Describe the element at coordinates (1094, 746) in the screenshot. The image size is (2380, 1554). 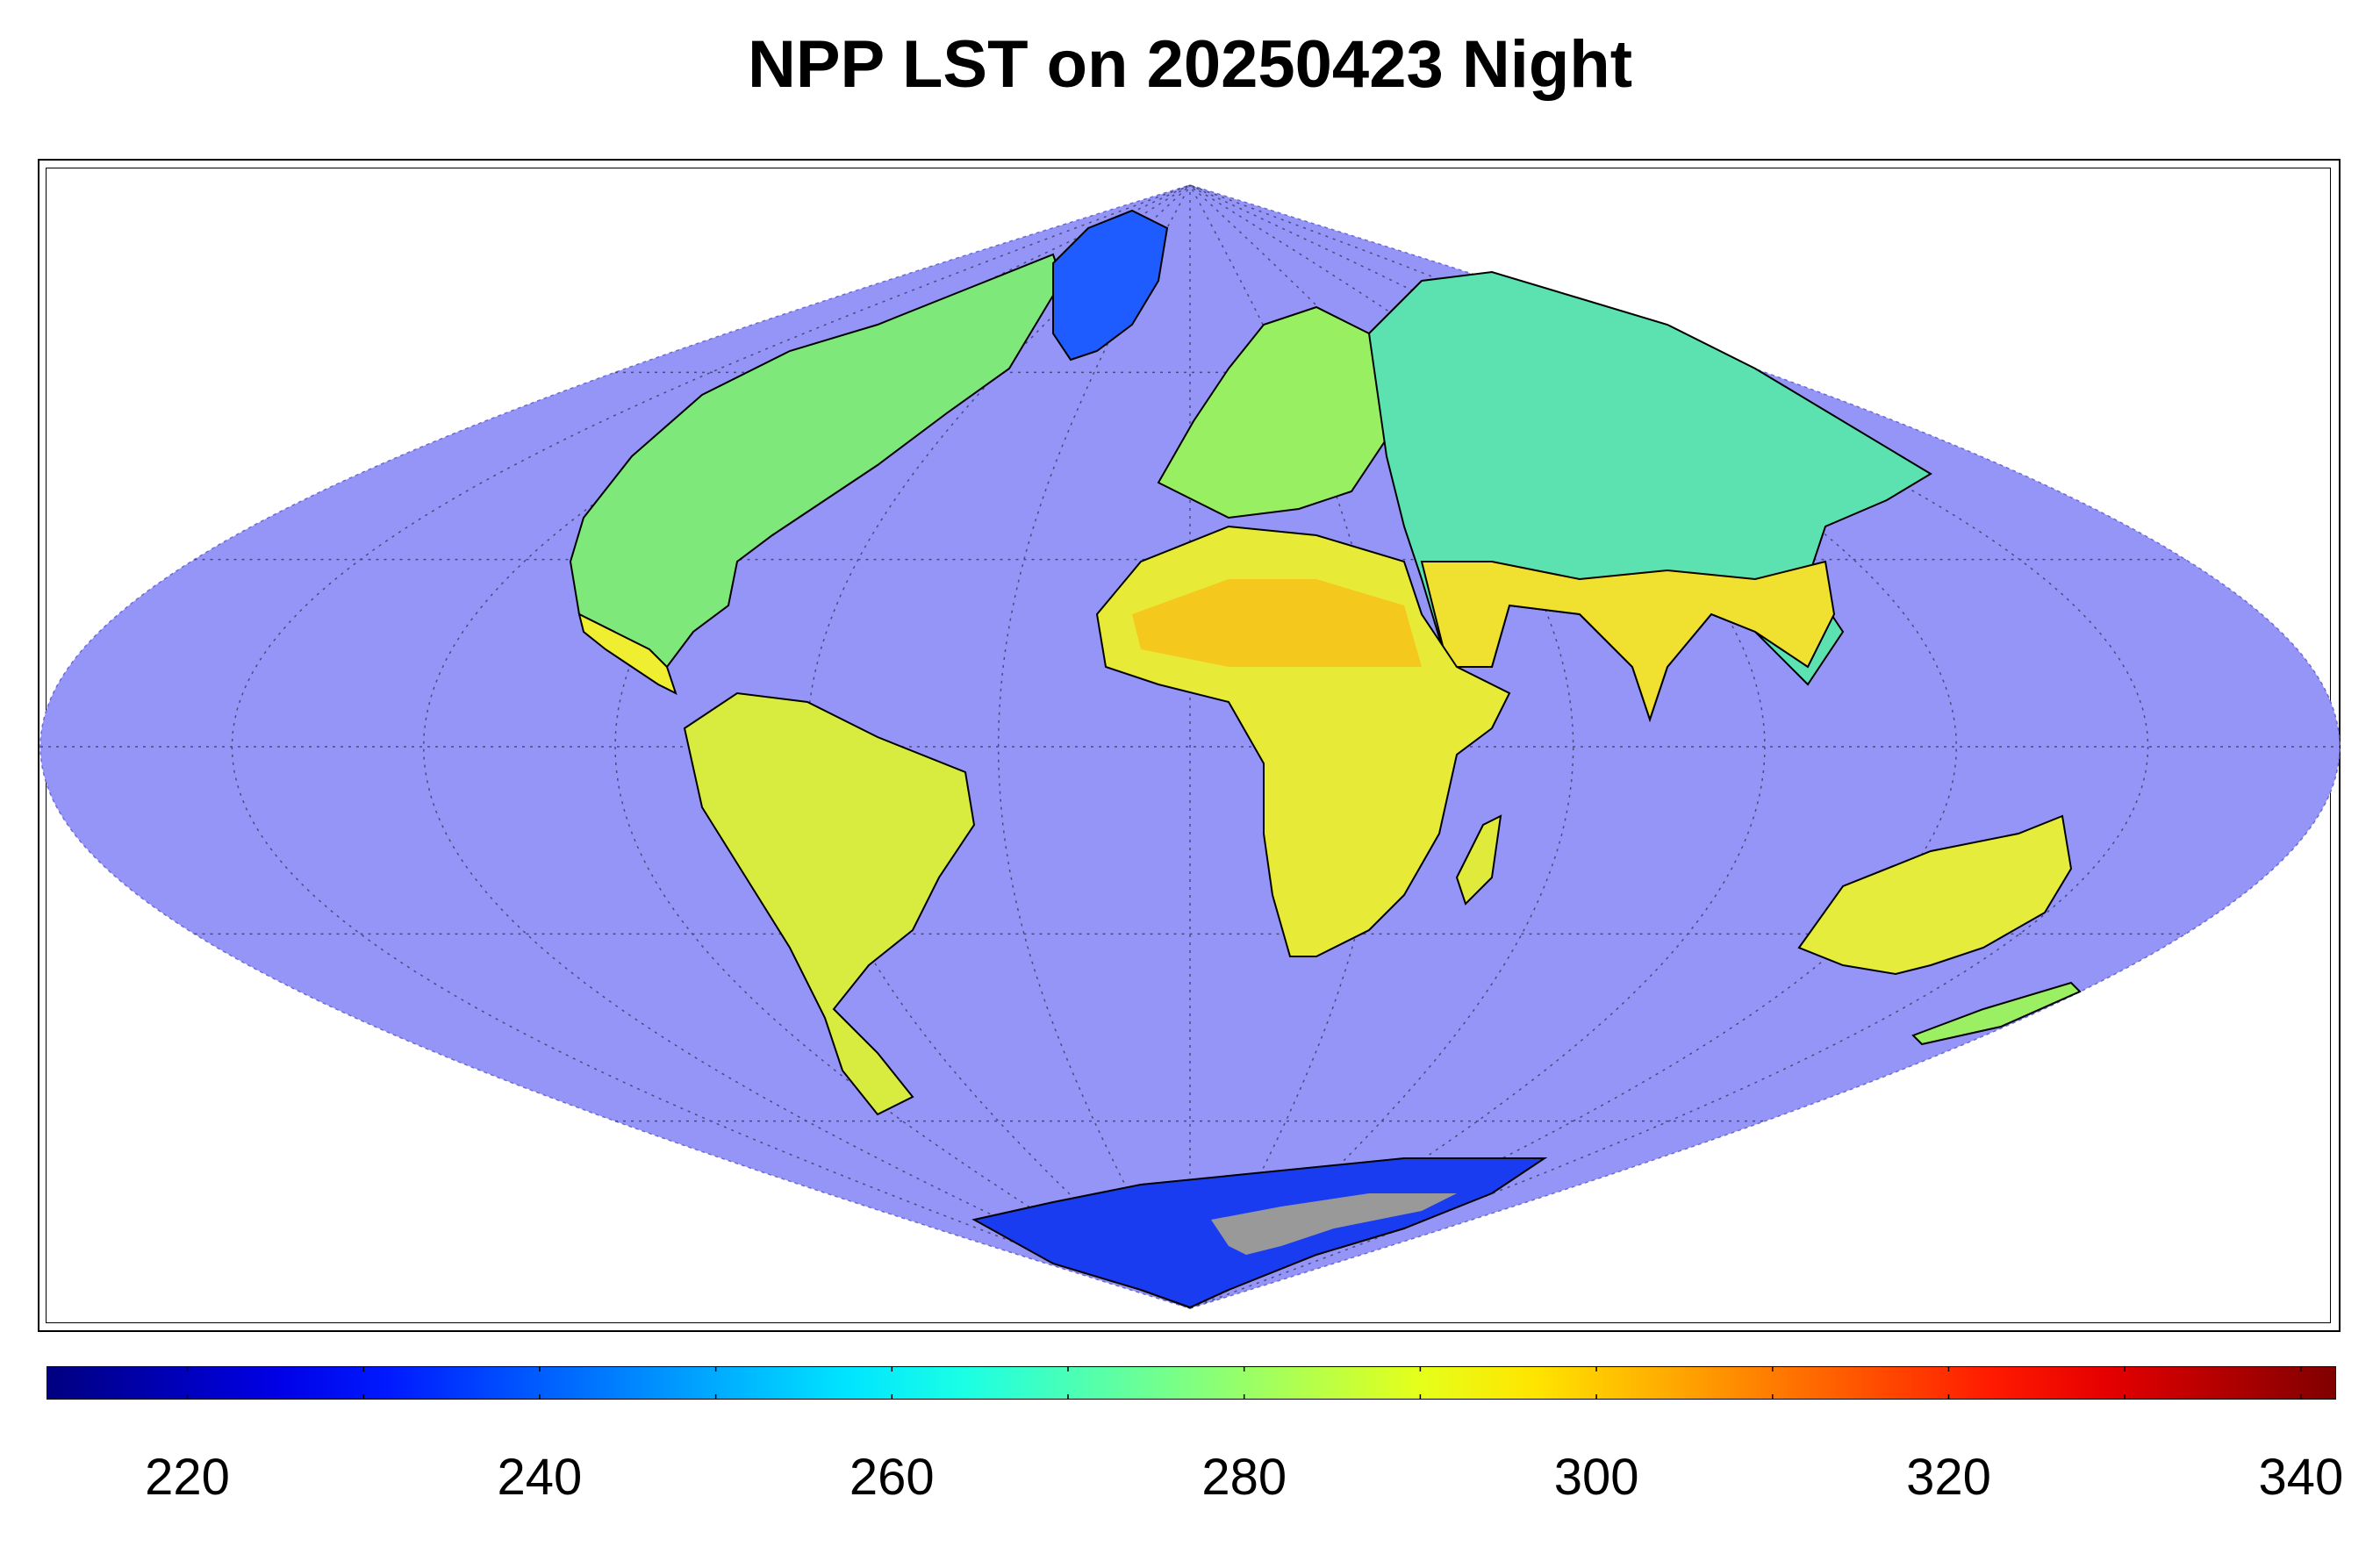
I see `meridian-line` at that location.